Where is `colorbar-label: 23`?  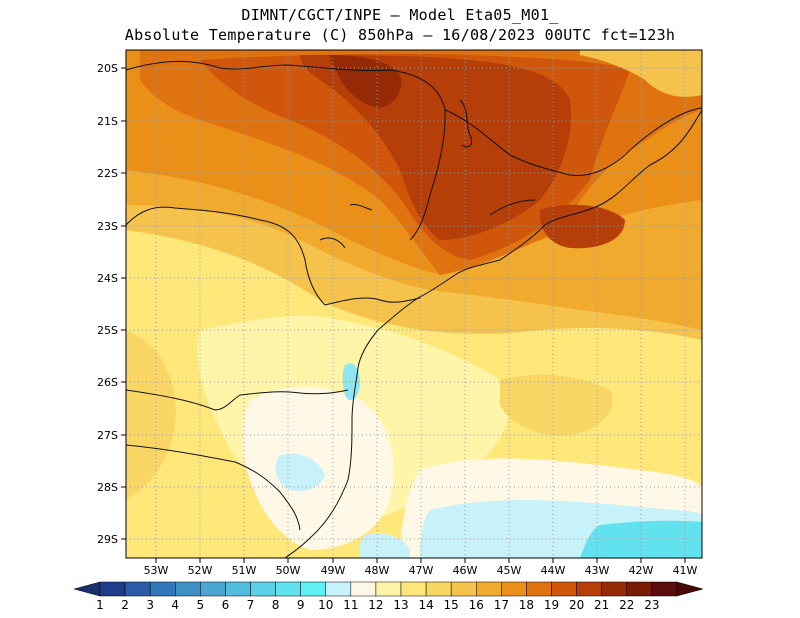 colorbar-label: 23 is located at coordinates (651, 605).